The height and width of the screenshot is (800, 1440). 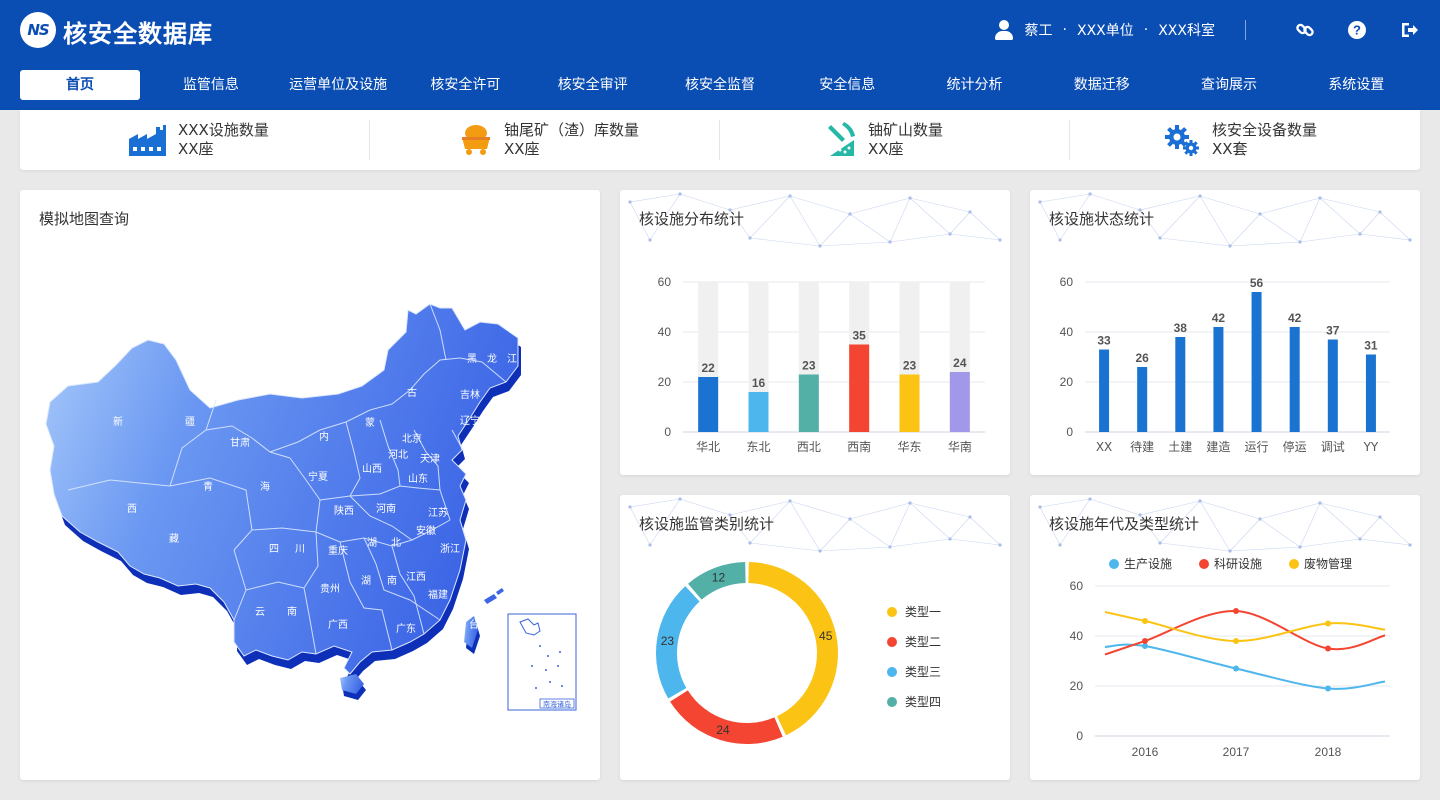 What do you see at coordinates (1218, 447) in the screenshot?
I see `x-tick-label: 建造` at bounding box center [1218, 447].